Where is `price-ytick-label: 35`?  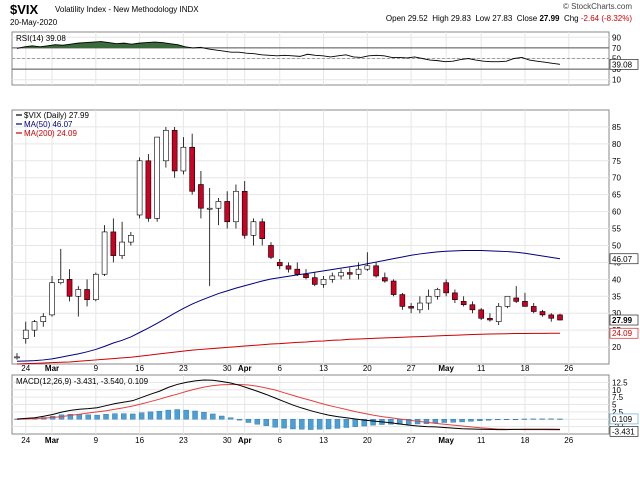
price-ytick-label: 35 is located at coordinates (616, 296).